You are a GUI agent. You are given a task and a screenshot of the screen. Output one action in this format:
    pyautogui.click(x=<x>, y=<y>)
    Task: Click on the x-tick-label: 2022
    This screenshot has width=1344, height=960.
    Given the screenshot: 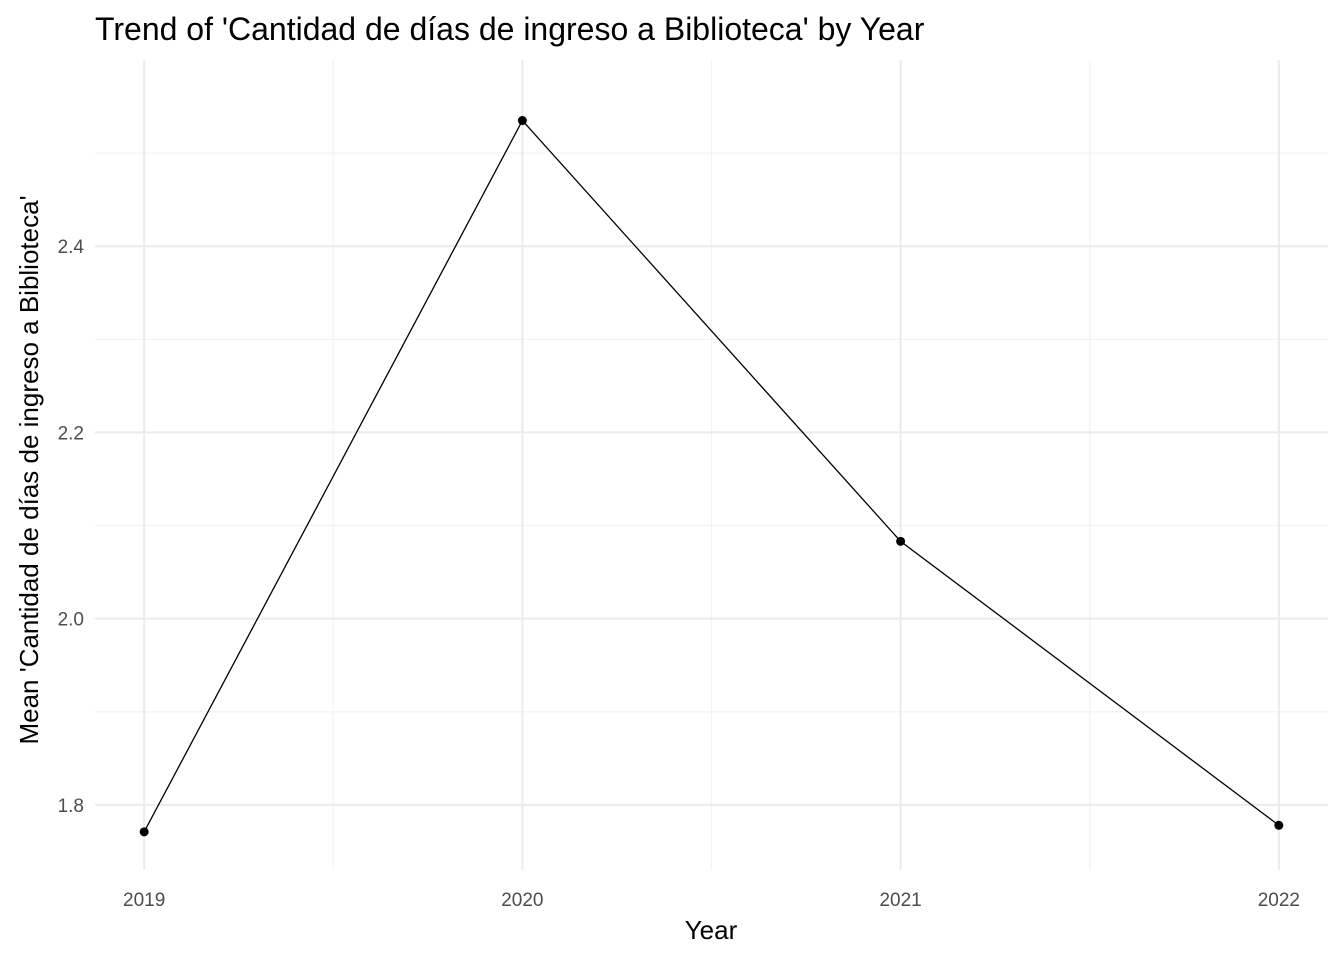 What is the action you would take?
    pyautogui.click(x=1279, y=900)
    